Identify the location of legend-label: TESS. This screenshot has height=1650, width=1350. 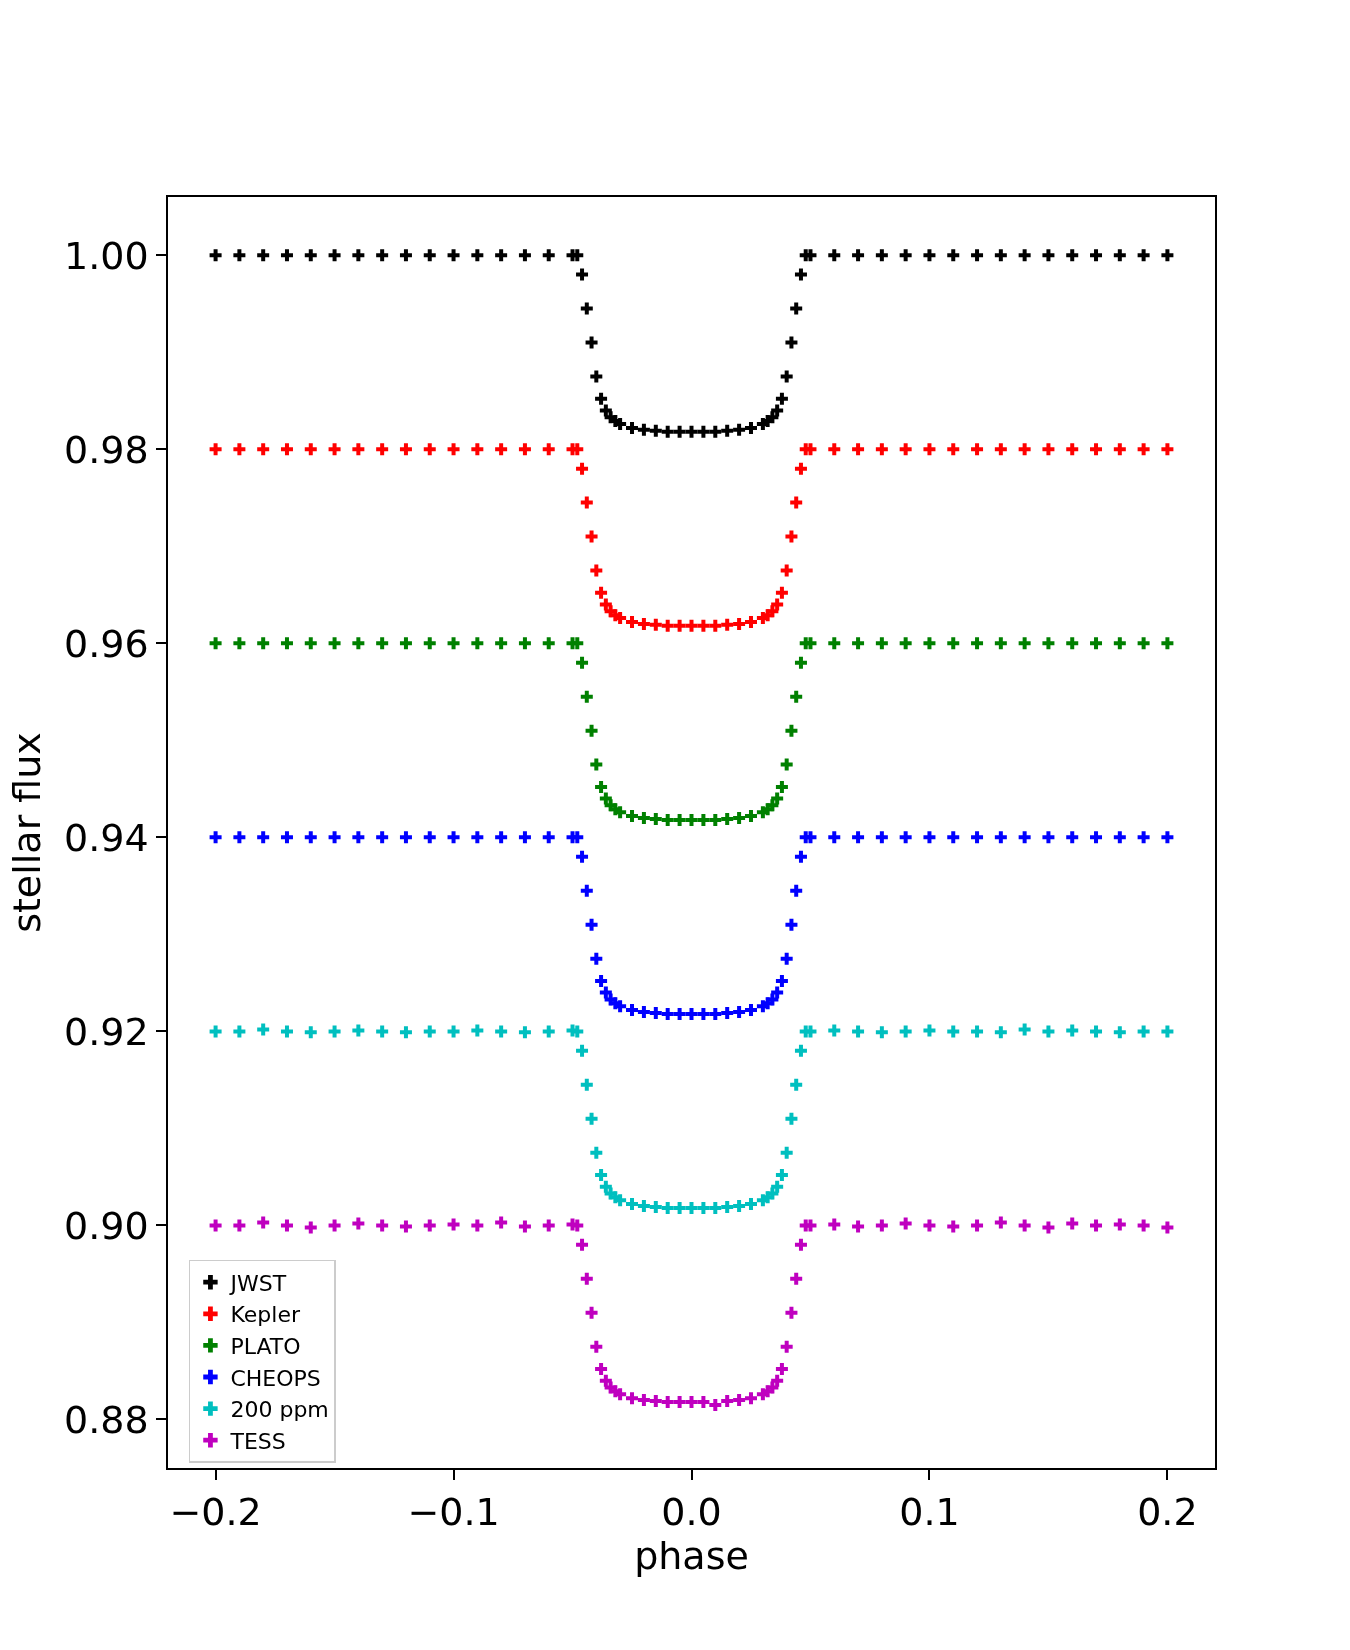
(257, 1441).